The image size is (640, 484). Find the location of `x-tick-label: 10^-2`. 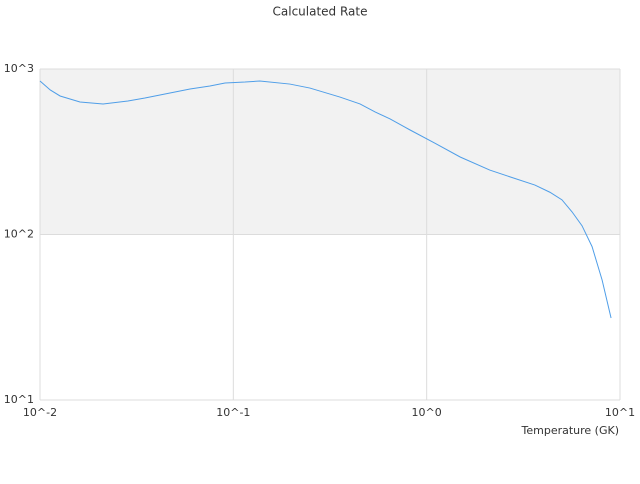

x-tick-label: 10^-2 is located at coordinates (40, 412).